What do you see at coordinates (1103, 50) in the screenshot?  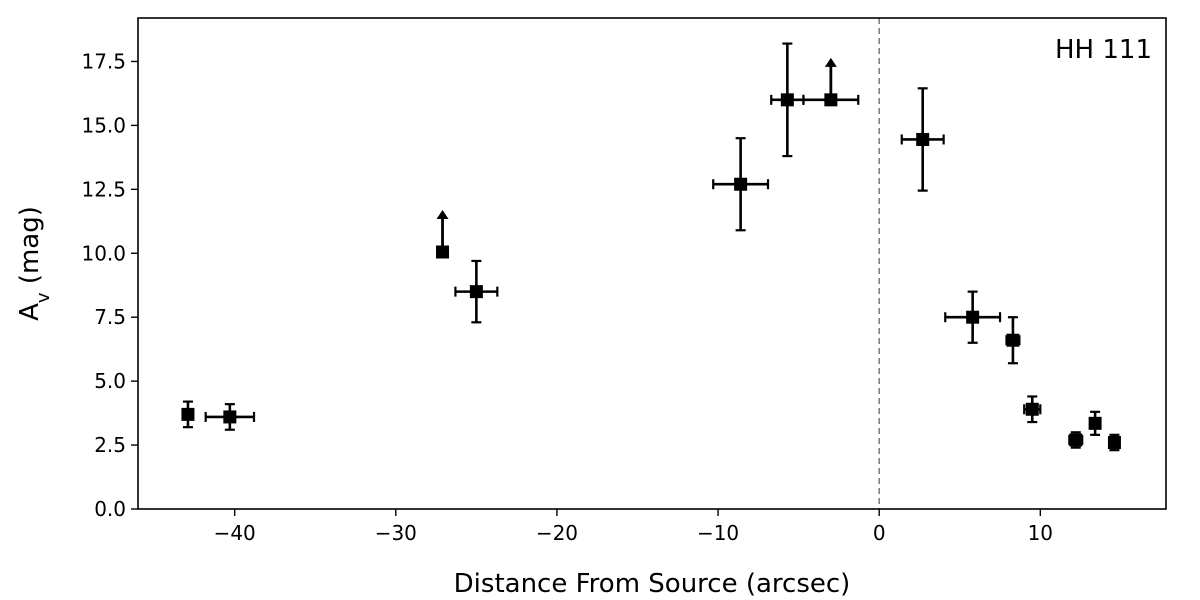 I see `chart-annotation: HH 111` at bounding box center [1103, 50].